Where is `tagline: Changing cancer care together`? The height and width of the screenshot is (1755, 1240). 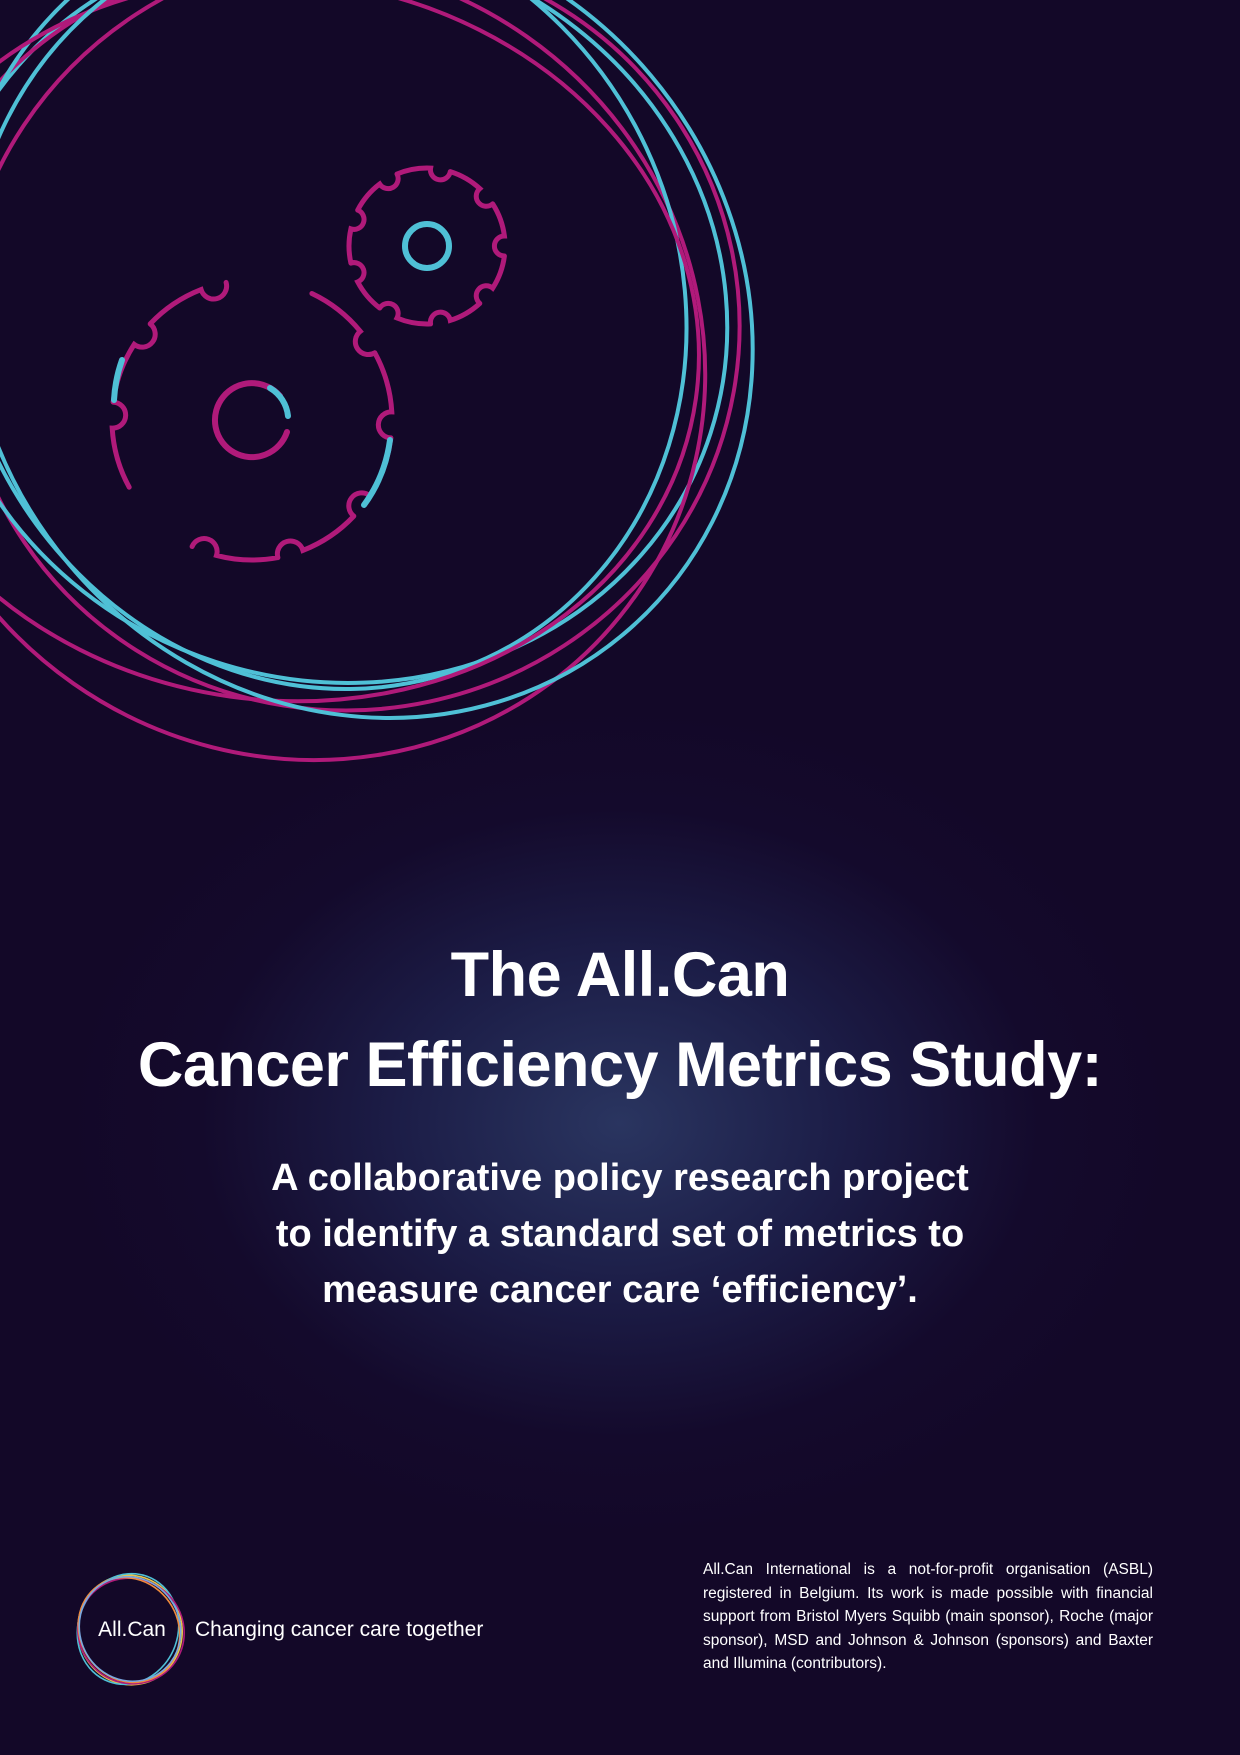
tagline: Changing cancer care together is located at coordinates (339, 1629).